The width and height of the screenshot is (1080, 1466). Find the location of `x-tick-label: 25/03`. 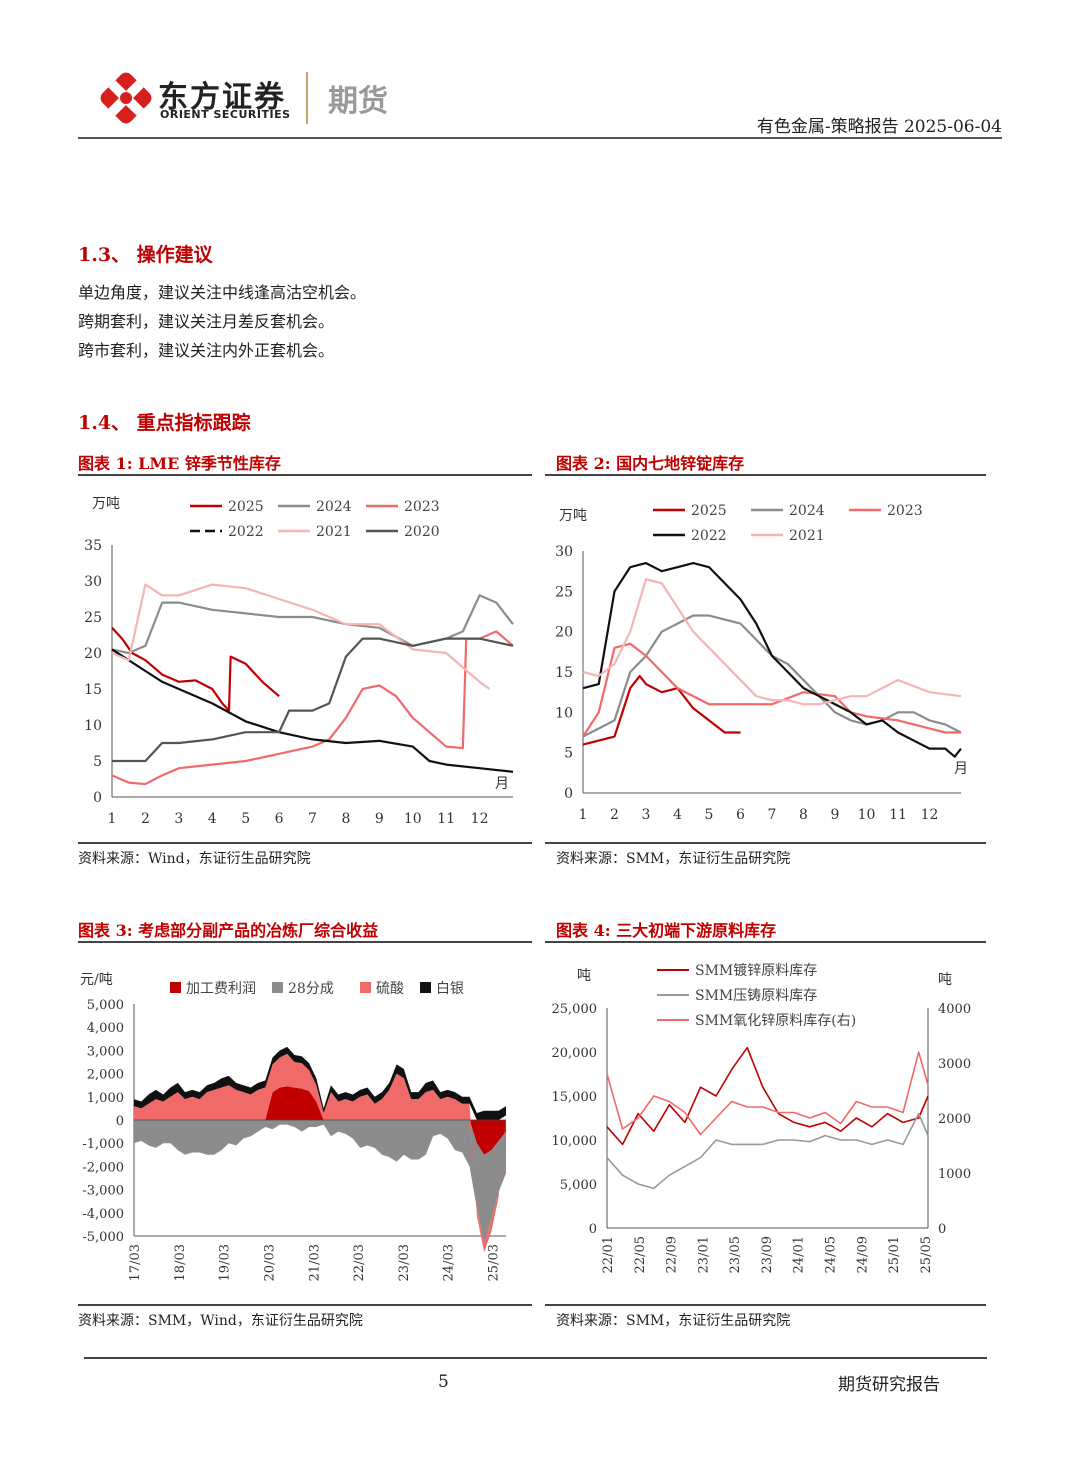

x-tick-label: 25/03 is located at coordinates (494, 1262).